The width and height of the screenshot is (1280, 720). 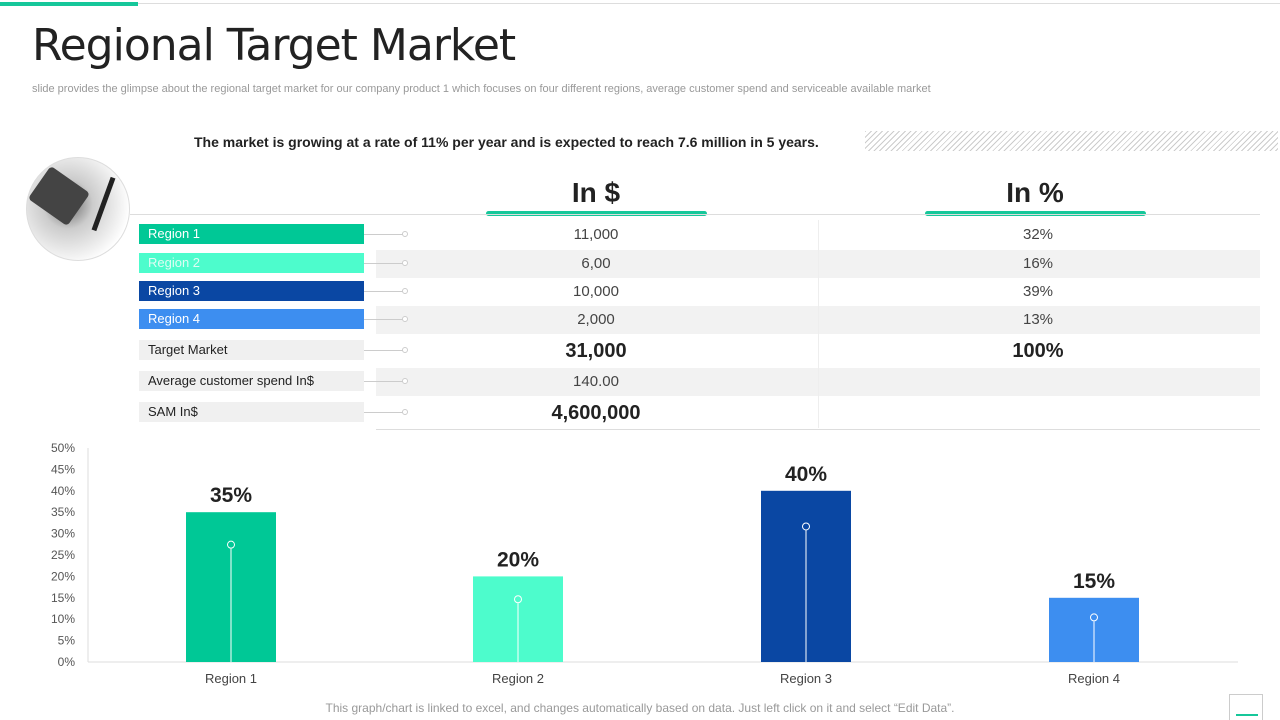 I want to click on usd-value: 10,000, so click(x=596, y=291).